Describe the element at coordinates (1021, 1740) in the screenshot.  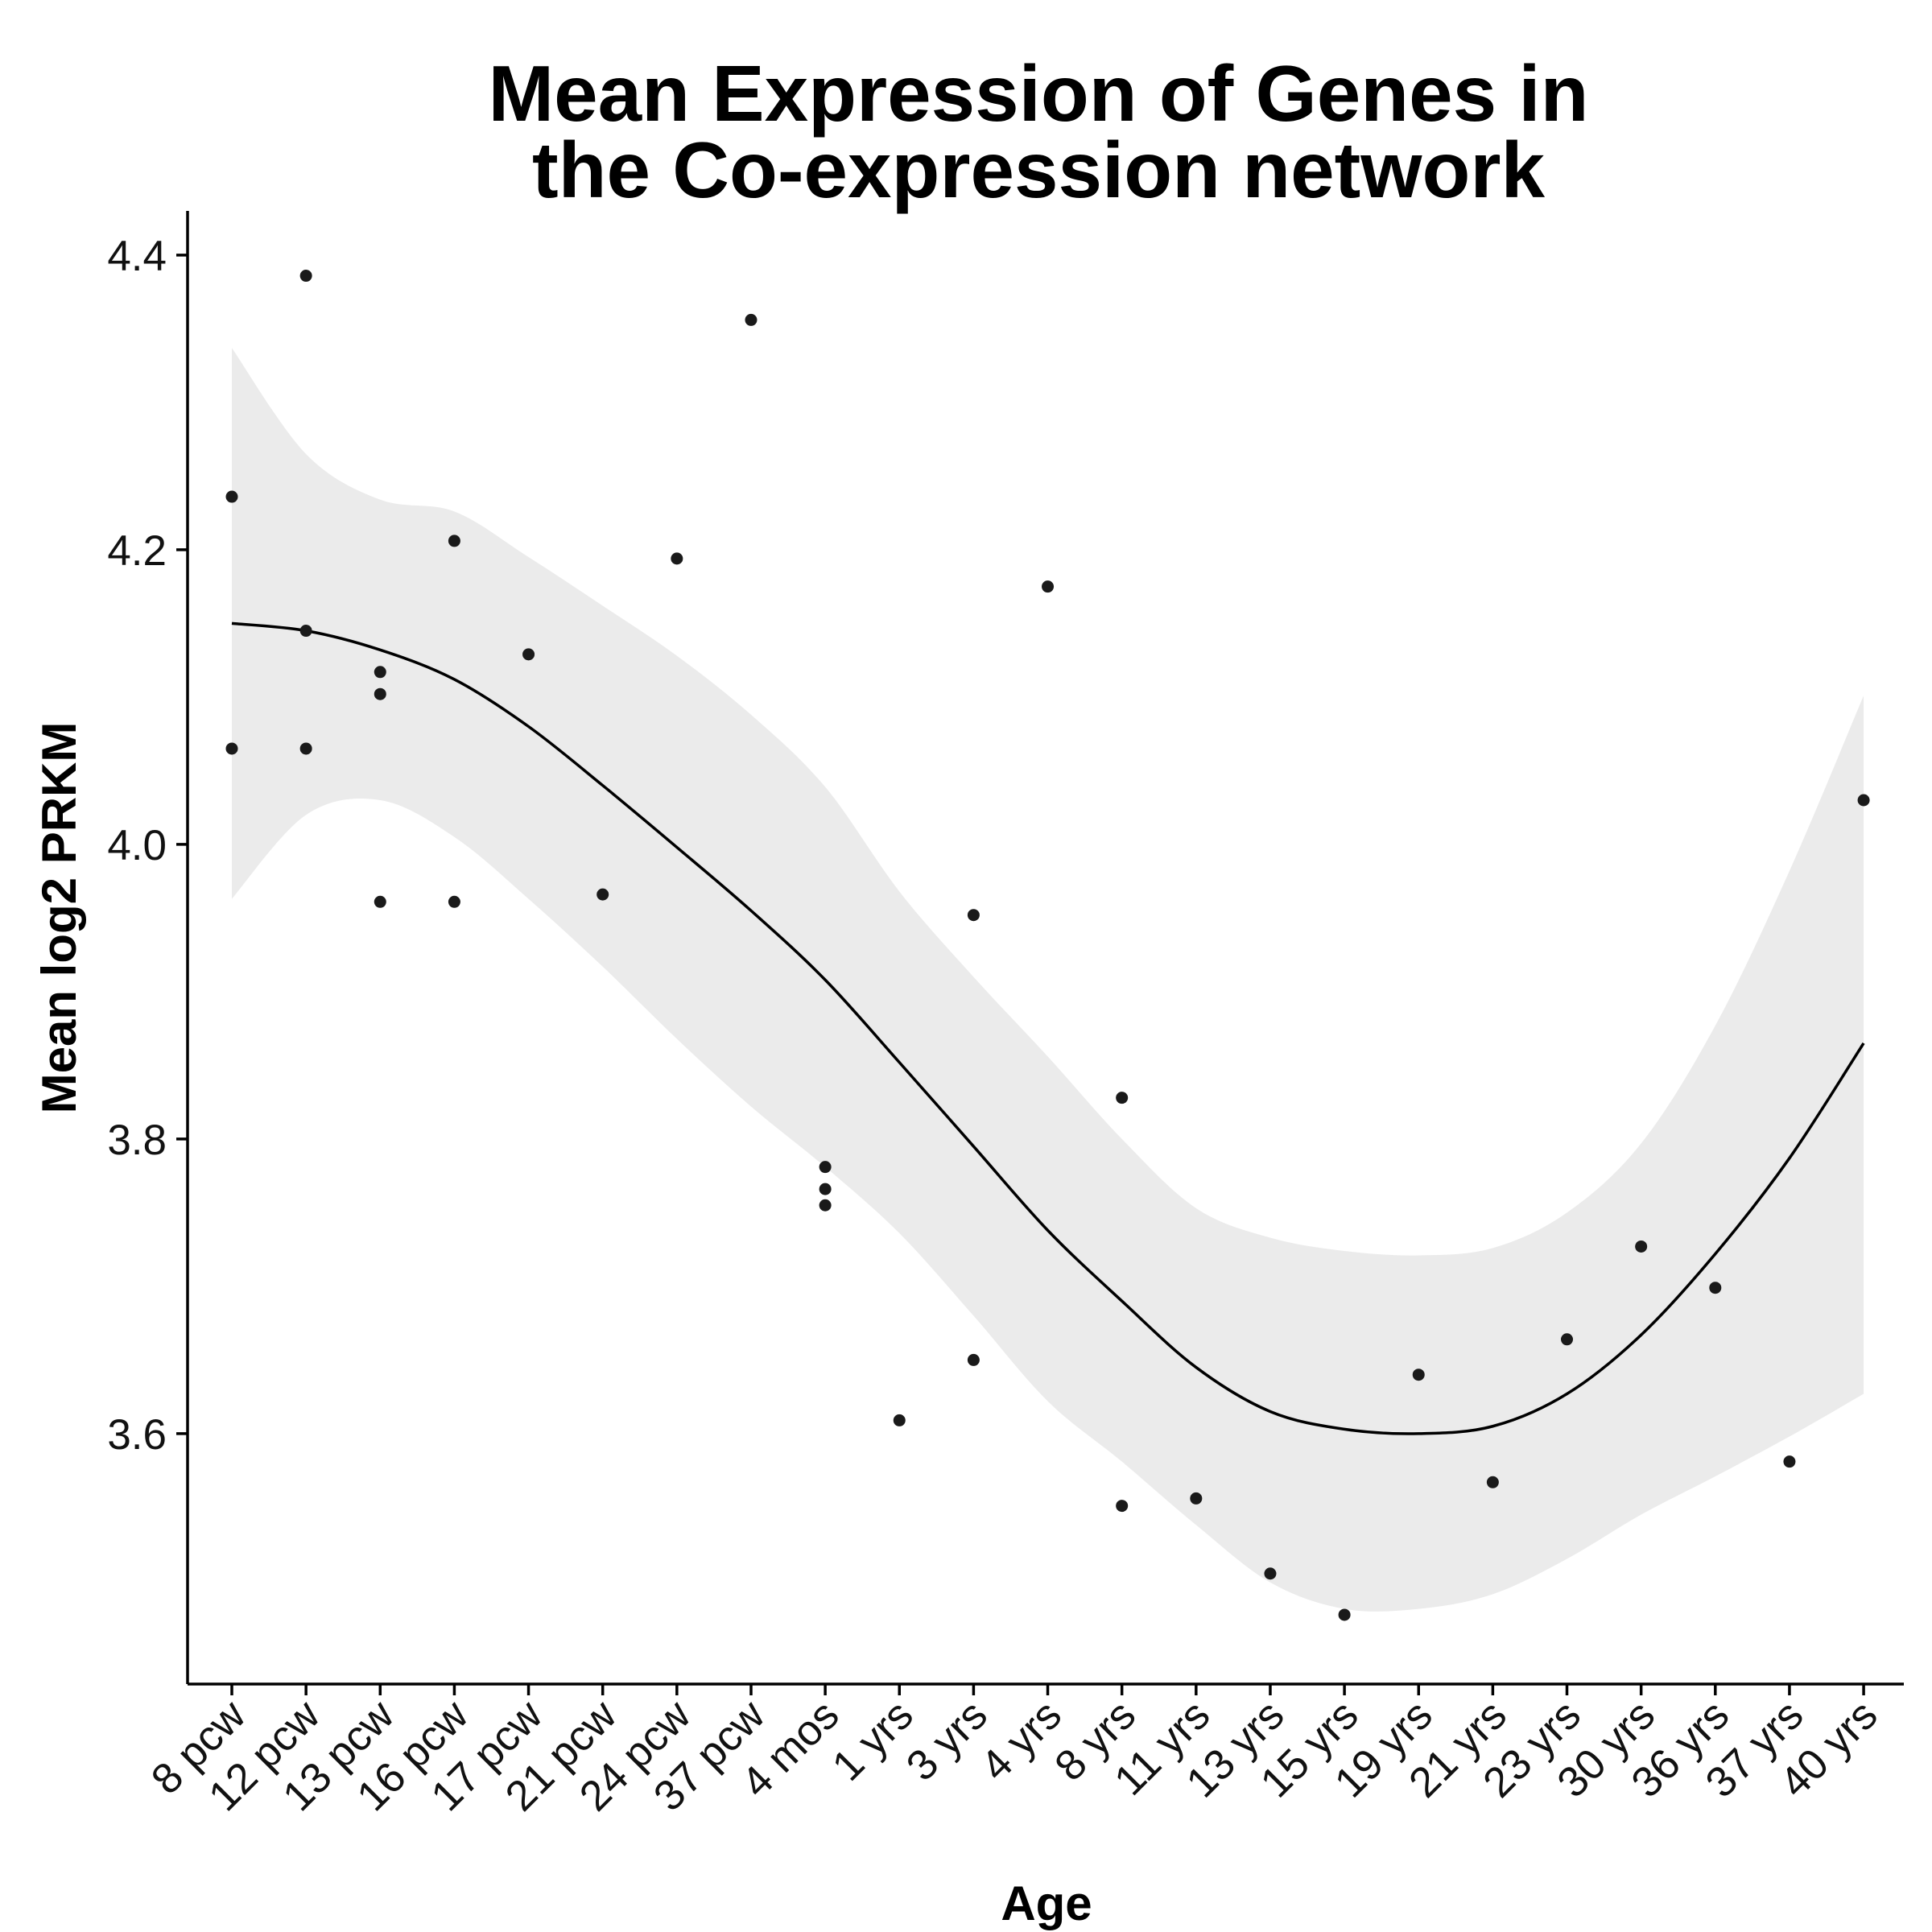
I see `x-tick-label-11: 4 yrs` at that location.